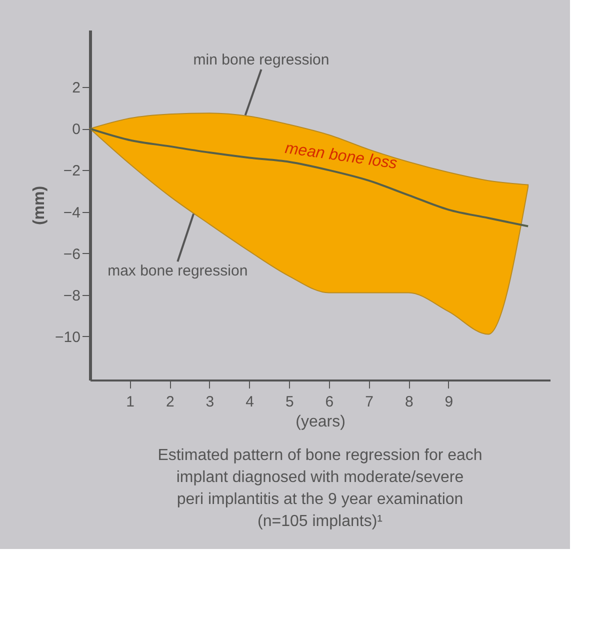 This screenshot has width=594, height=626. I want to click on y-tick-label: 0, so click(76, 129).